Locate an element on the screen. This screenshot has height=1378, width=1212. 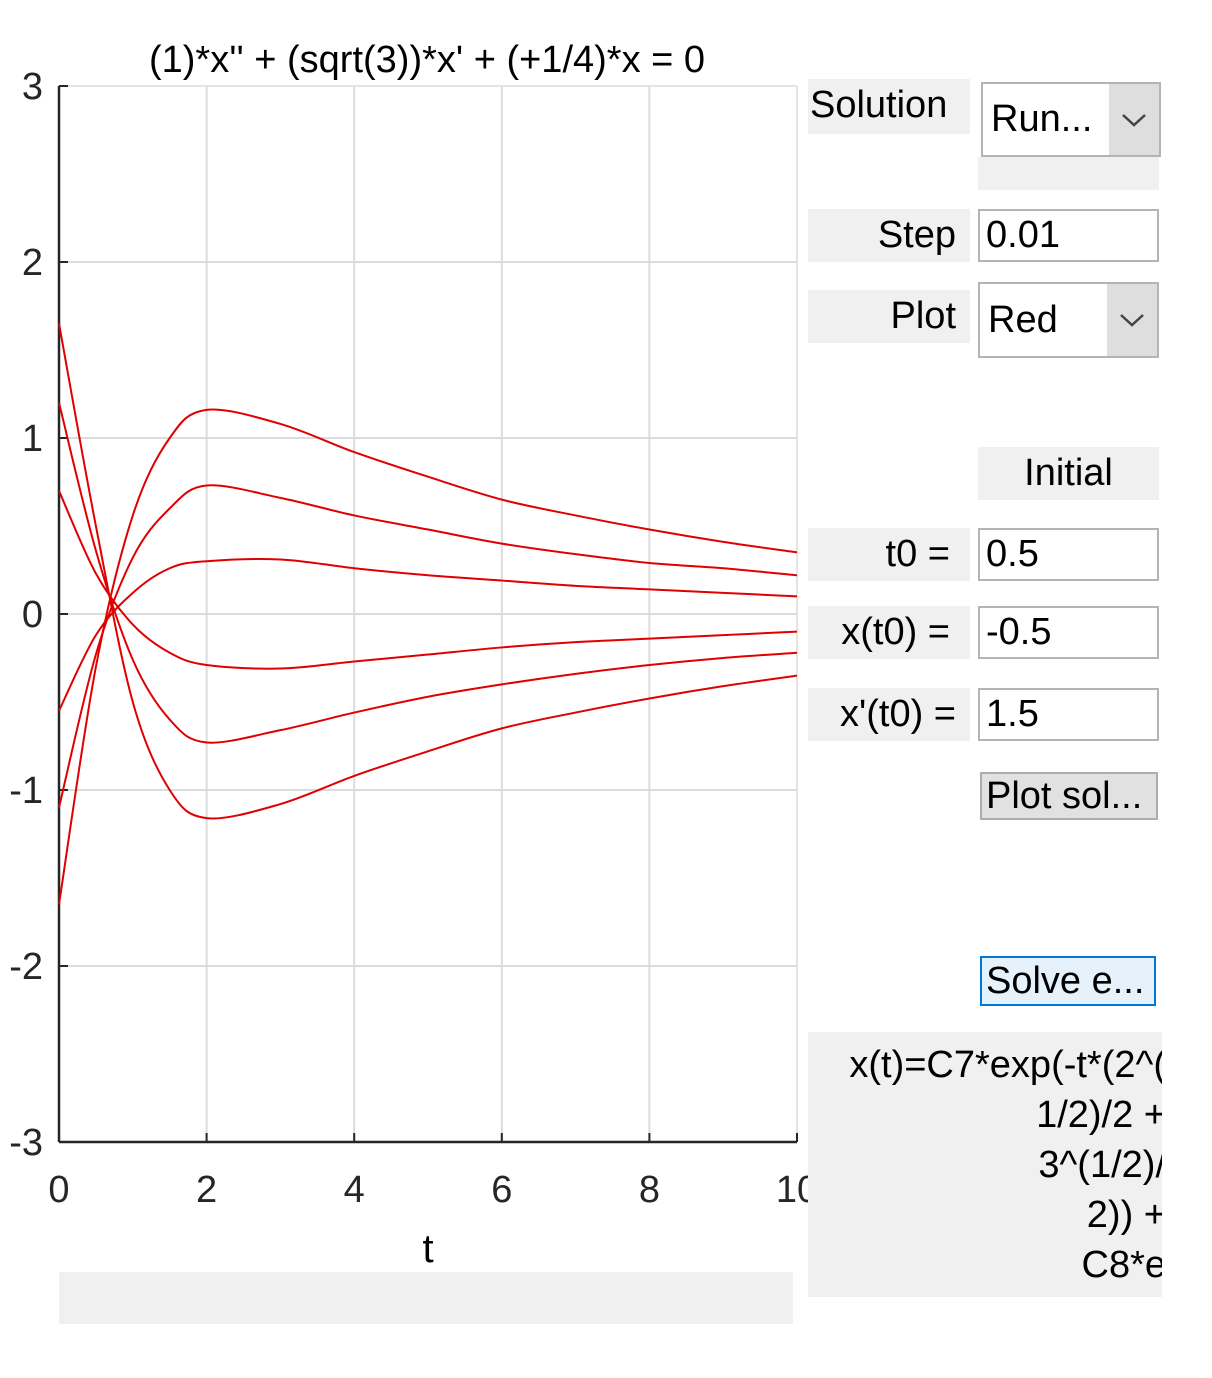
dx0-input is located at coordinates (1068, 714).